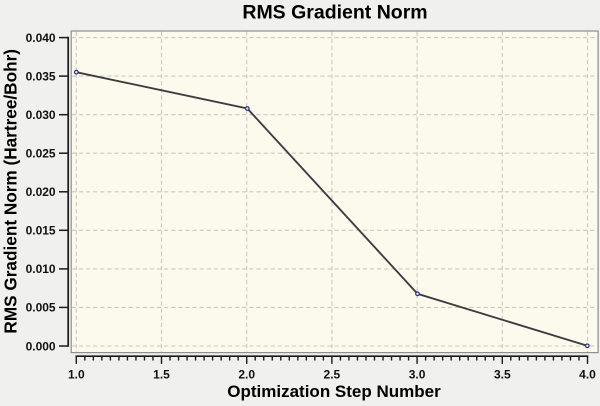 The height and width of the screenshot is (406, 600). Describe the element at coordinates (41, 346) in the screenshot. I see `svg-text: 0.000` at that location.